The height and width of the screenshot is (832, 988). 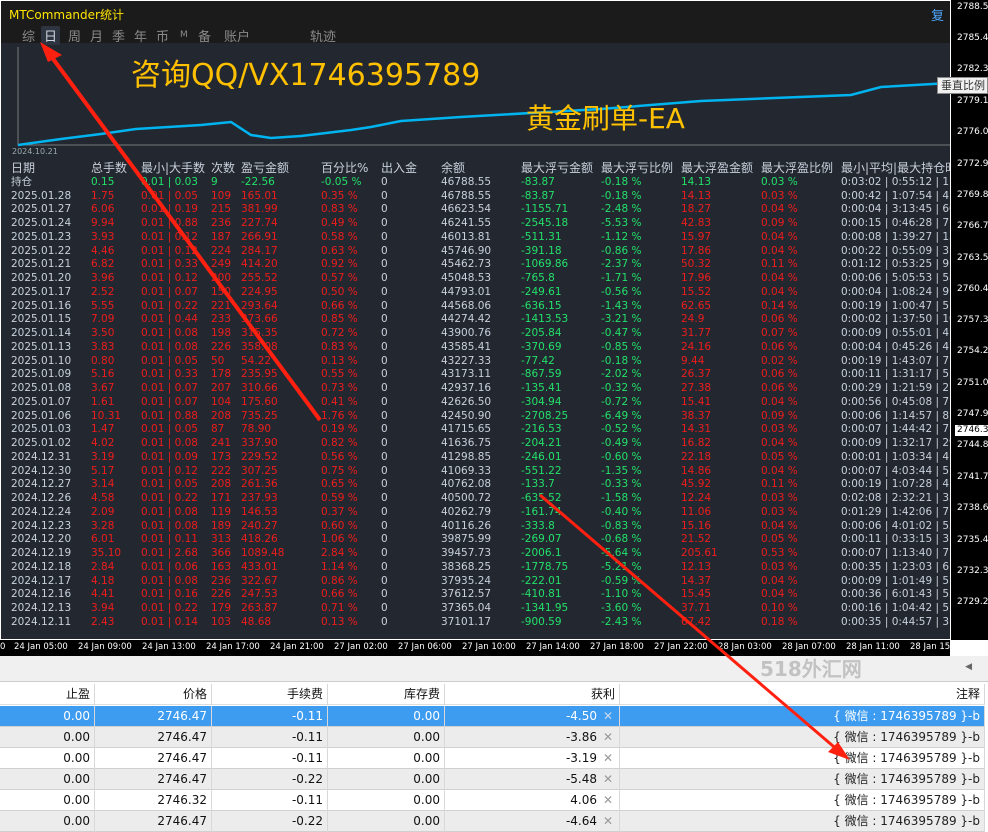 What do you see at coordinates (621, 250) in the screenshot?
I see `stats-cell: -0.86 %` at bounding box center [621, 250].